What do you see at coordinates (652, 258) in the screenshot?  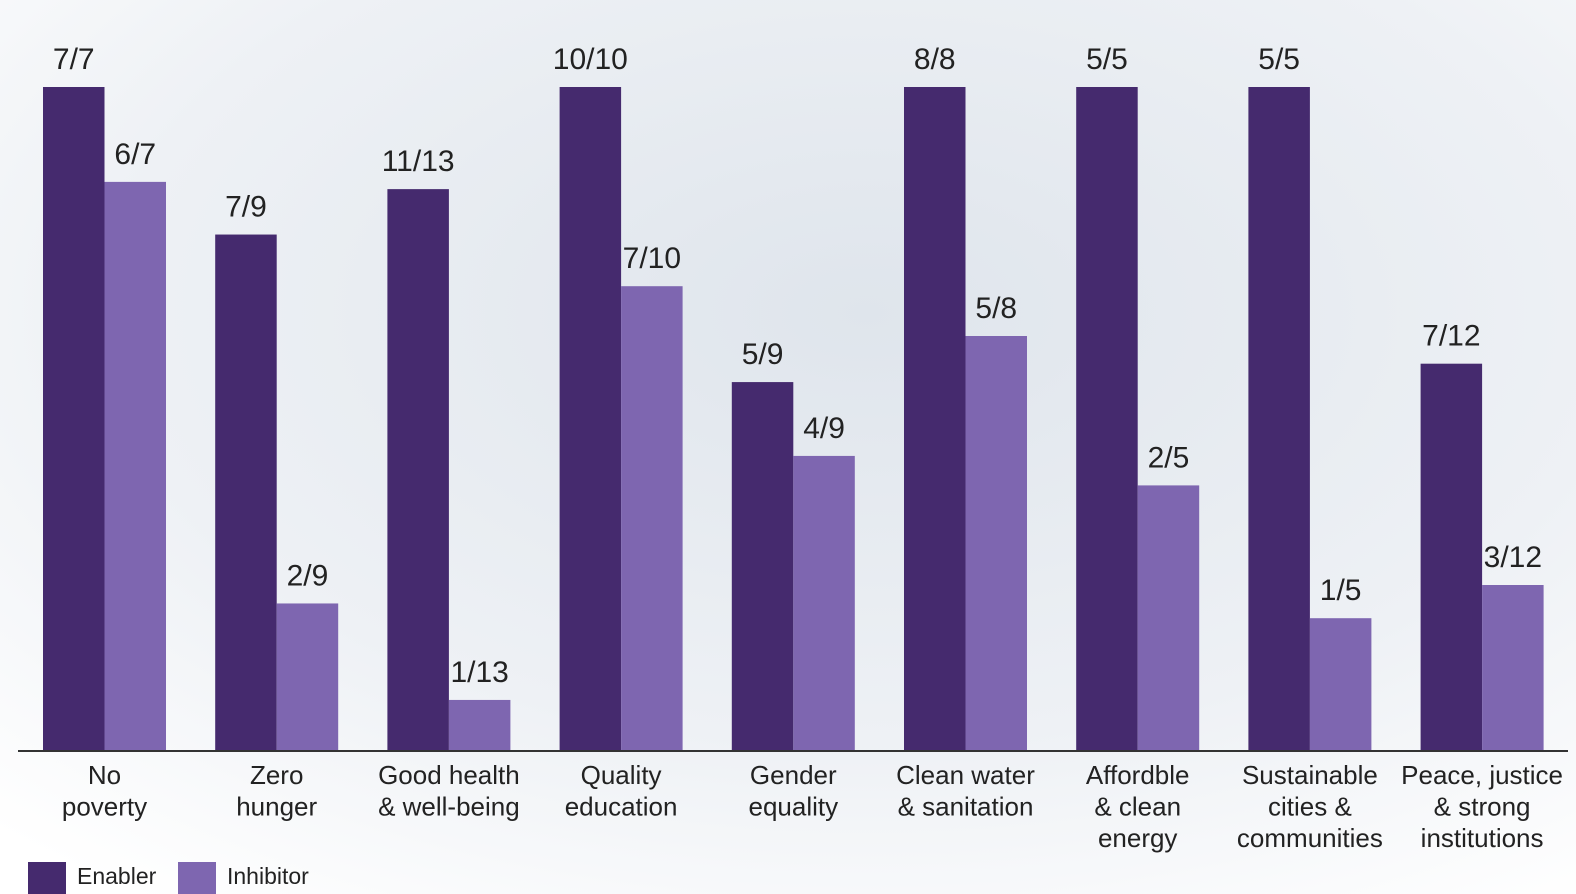 I see `value-label: 7/10` at bounding box center [652, 258].